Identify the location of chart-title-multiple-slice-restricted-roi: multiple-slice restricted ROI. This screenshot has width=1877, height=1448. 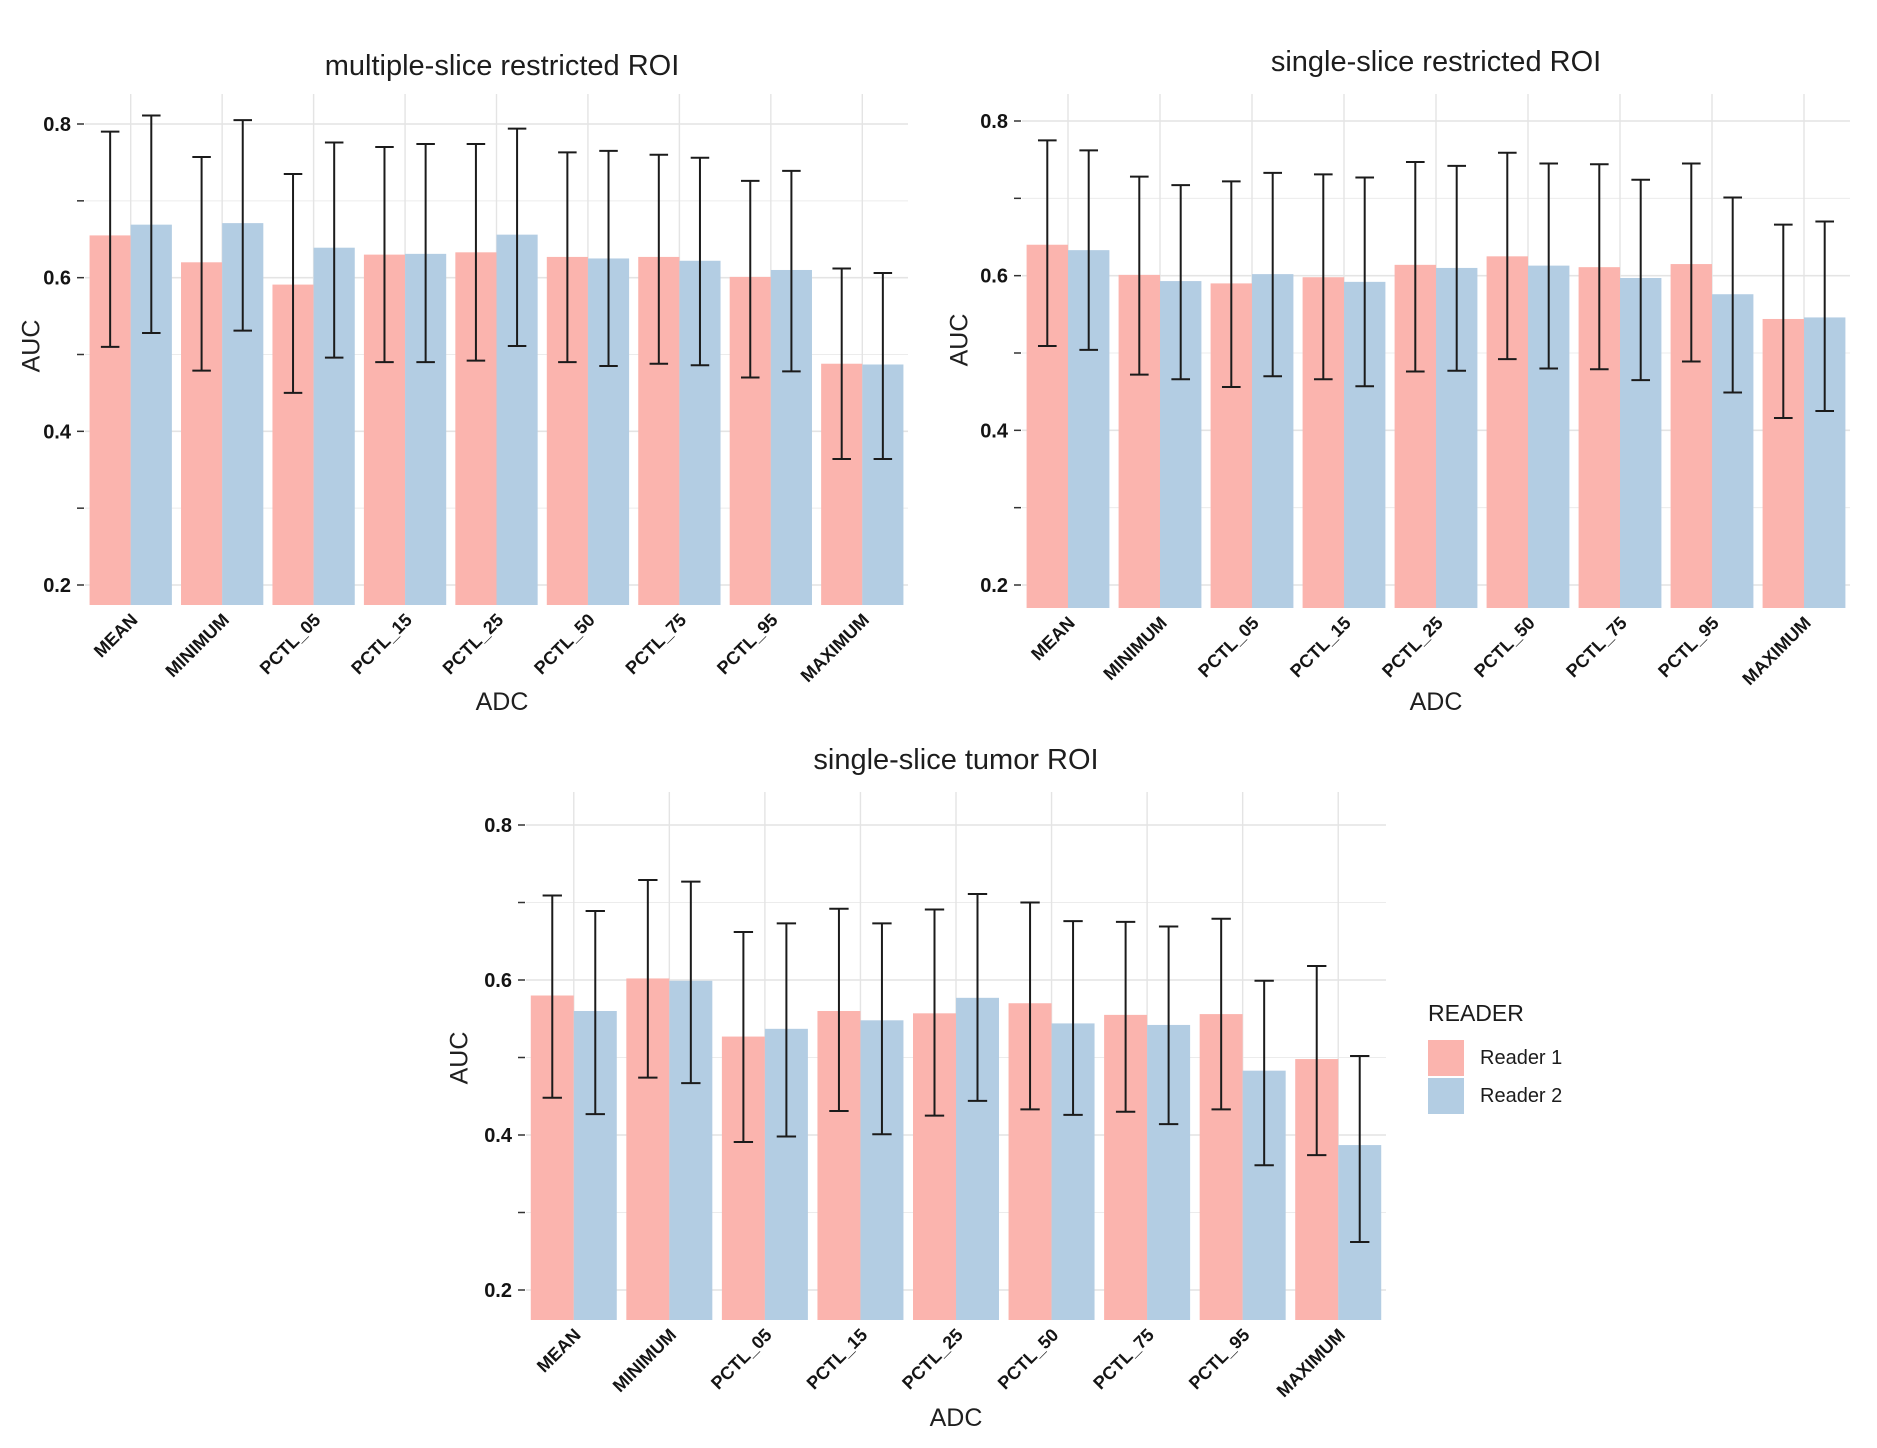
(502, 66).